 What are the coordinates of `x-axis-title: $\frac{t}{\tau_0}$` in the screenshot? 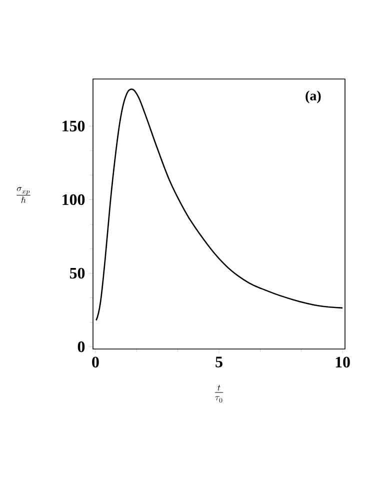 It's located at (219, 393).